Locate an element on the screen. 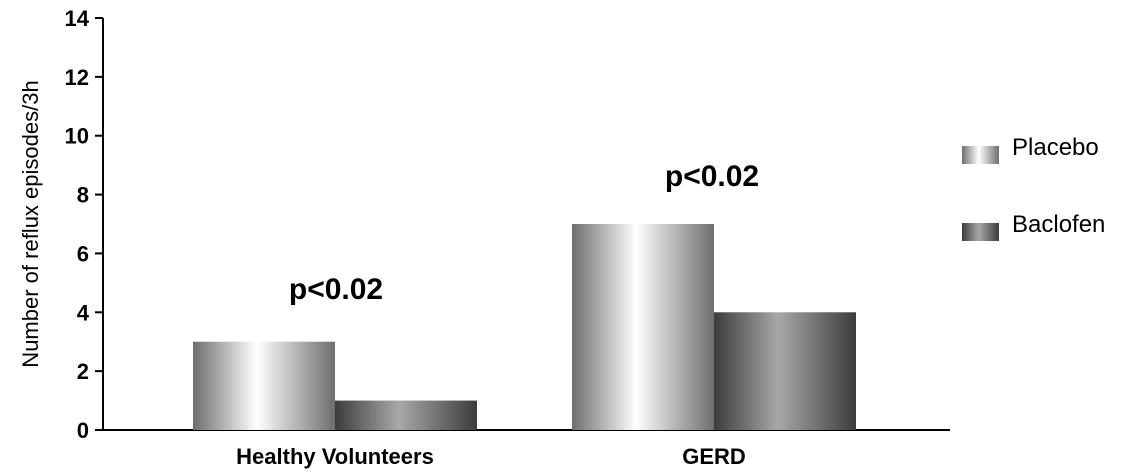 This screenshot has width=1126, height=473. x-category-label: GERD is located at coordinates (714, 456).